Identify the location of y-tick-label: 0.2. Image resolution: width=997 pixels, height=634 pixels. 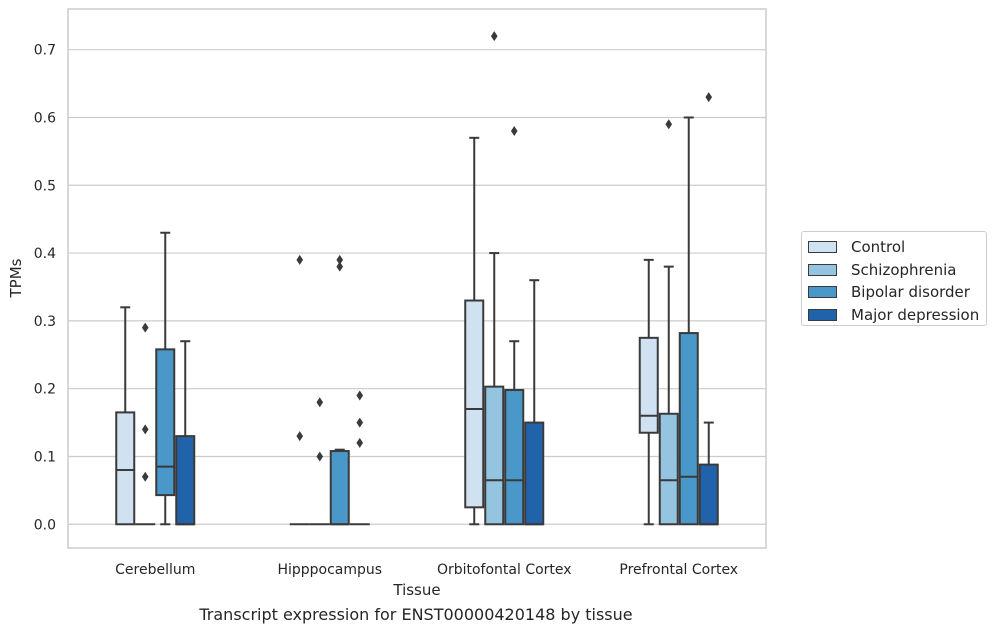
(45, 390).